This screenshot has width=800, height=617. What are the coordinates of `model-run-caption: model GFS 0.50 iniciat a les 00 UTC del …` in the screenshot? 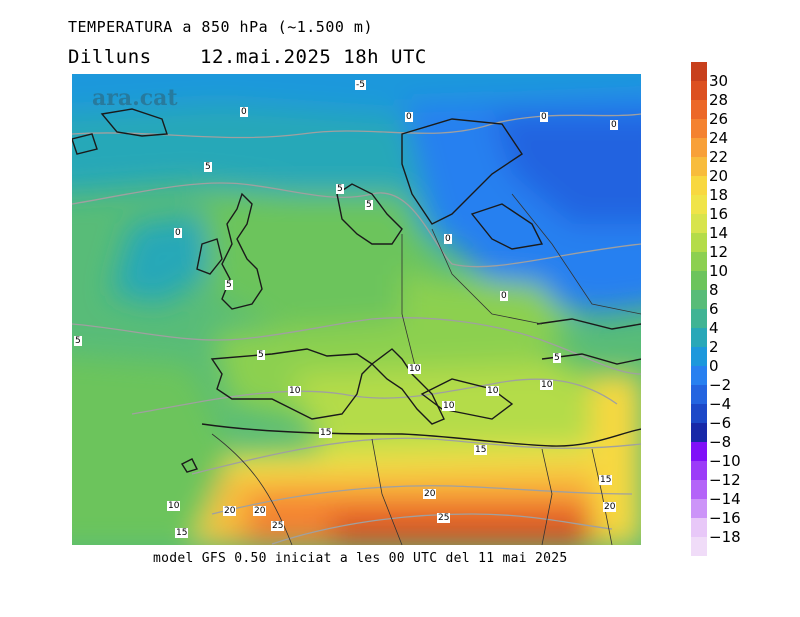 It's located at (360, 558).